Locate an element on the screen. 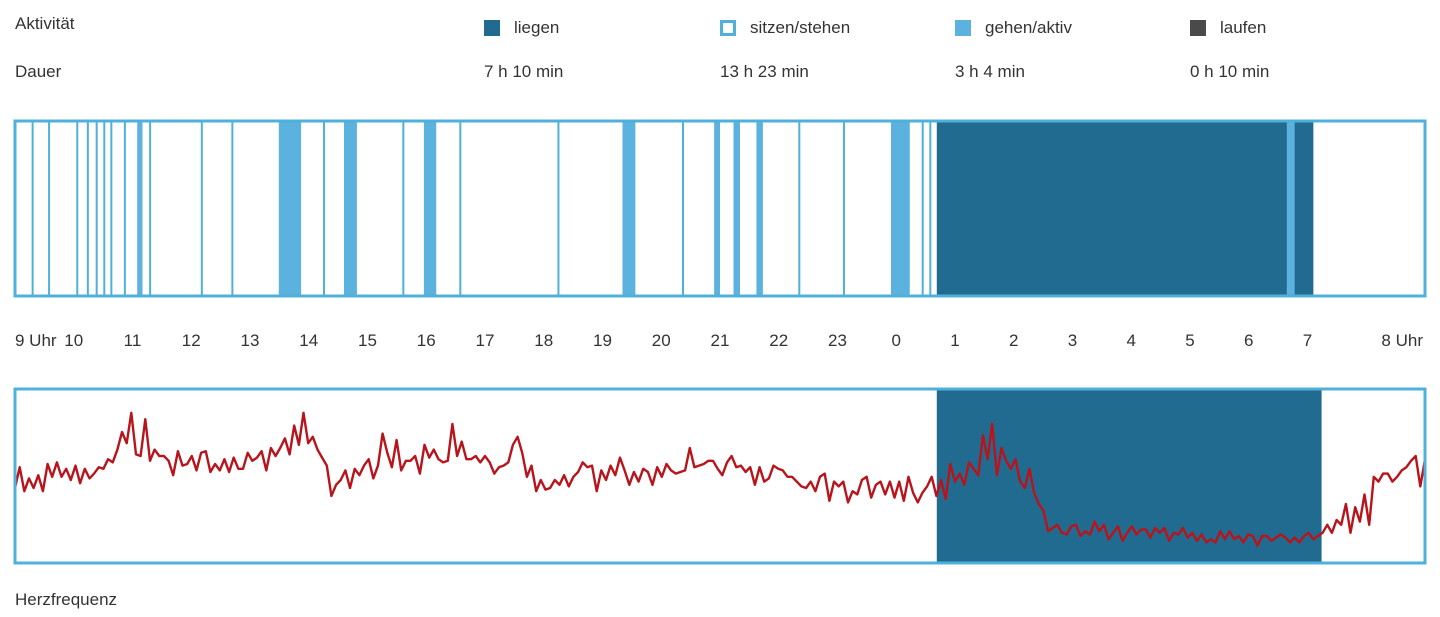 Image resolution: width=1440 pixels, height=617 pixels. filled-light-blue-square-icon is located at coordinates (963, 28).